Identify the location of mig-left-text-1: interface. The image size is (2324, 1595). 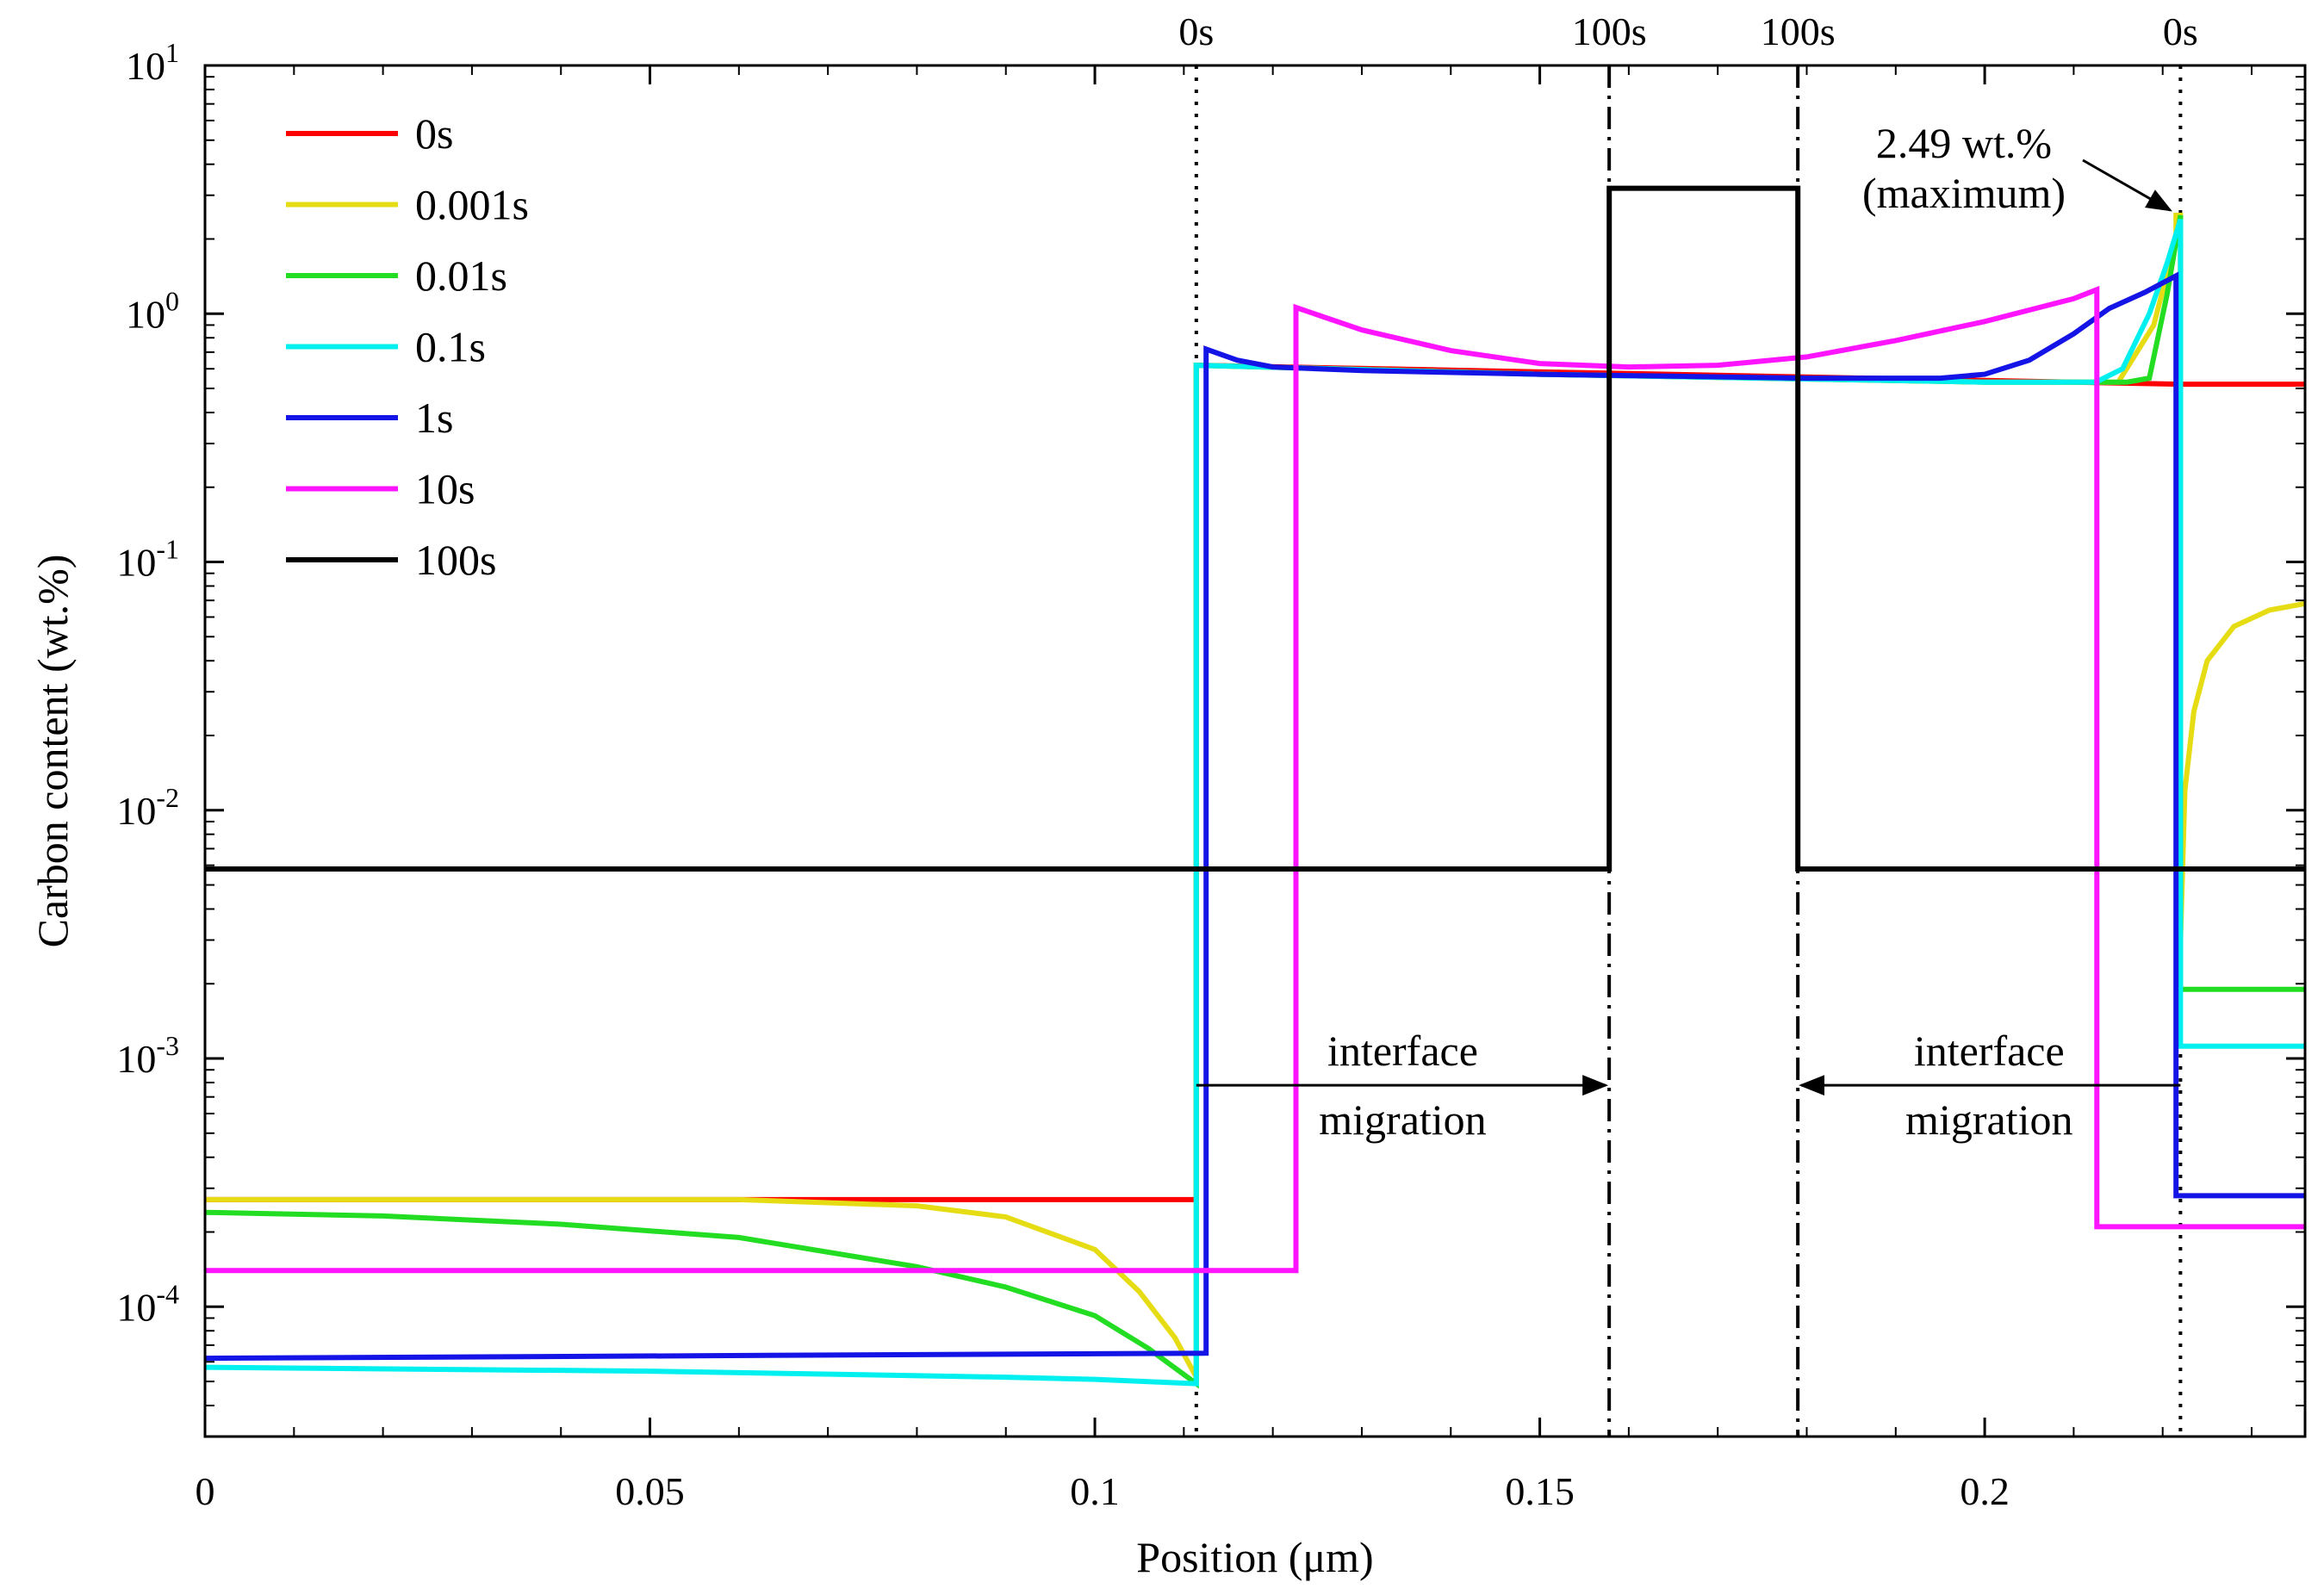
(1402, 1051).